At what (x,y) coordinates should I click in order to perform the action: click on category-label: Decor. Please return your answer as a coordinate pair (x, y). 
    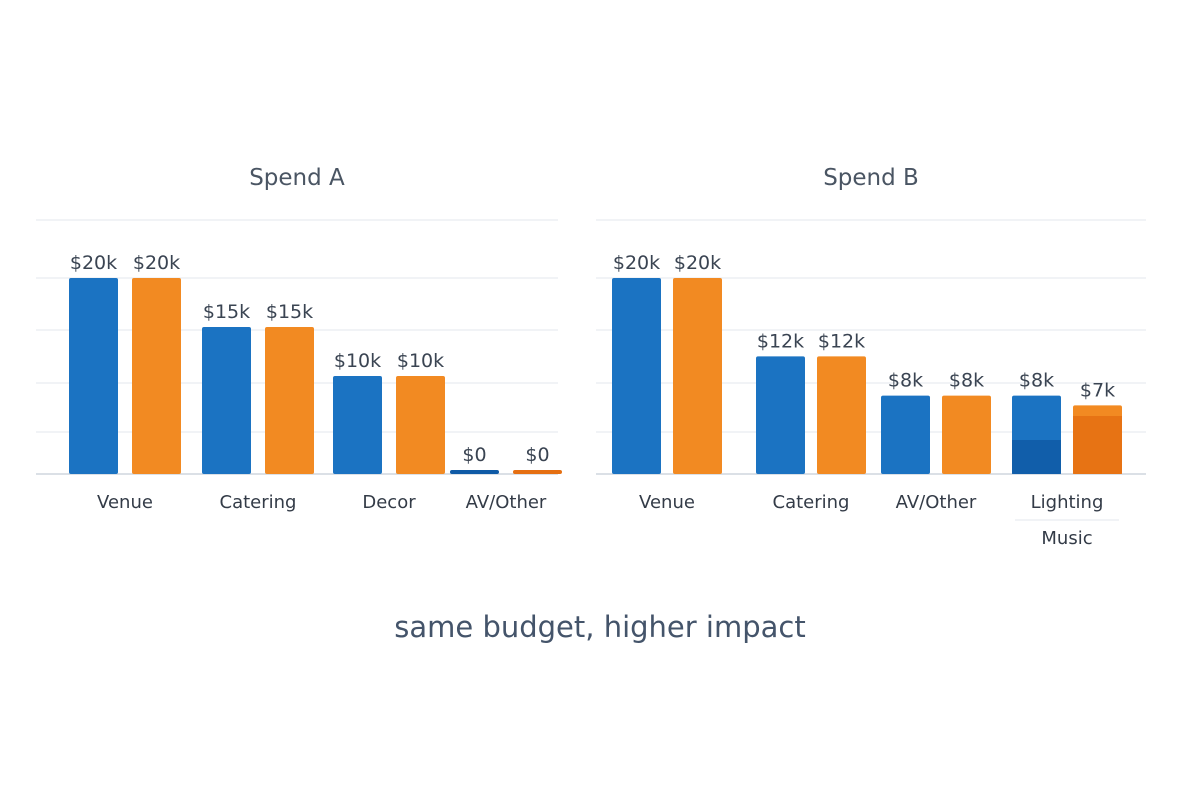
    Looking at the image, I should click on (389, 502).